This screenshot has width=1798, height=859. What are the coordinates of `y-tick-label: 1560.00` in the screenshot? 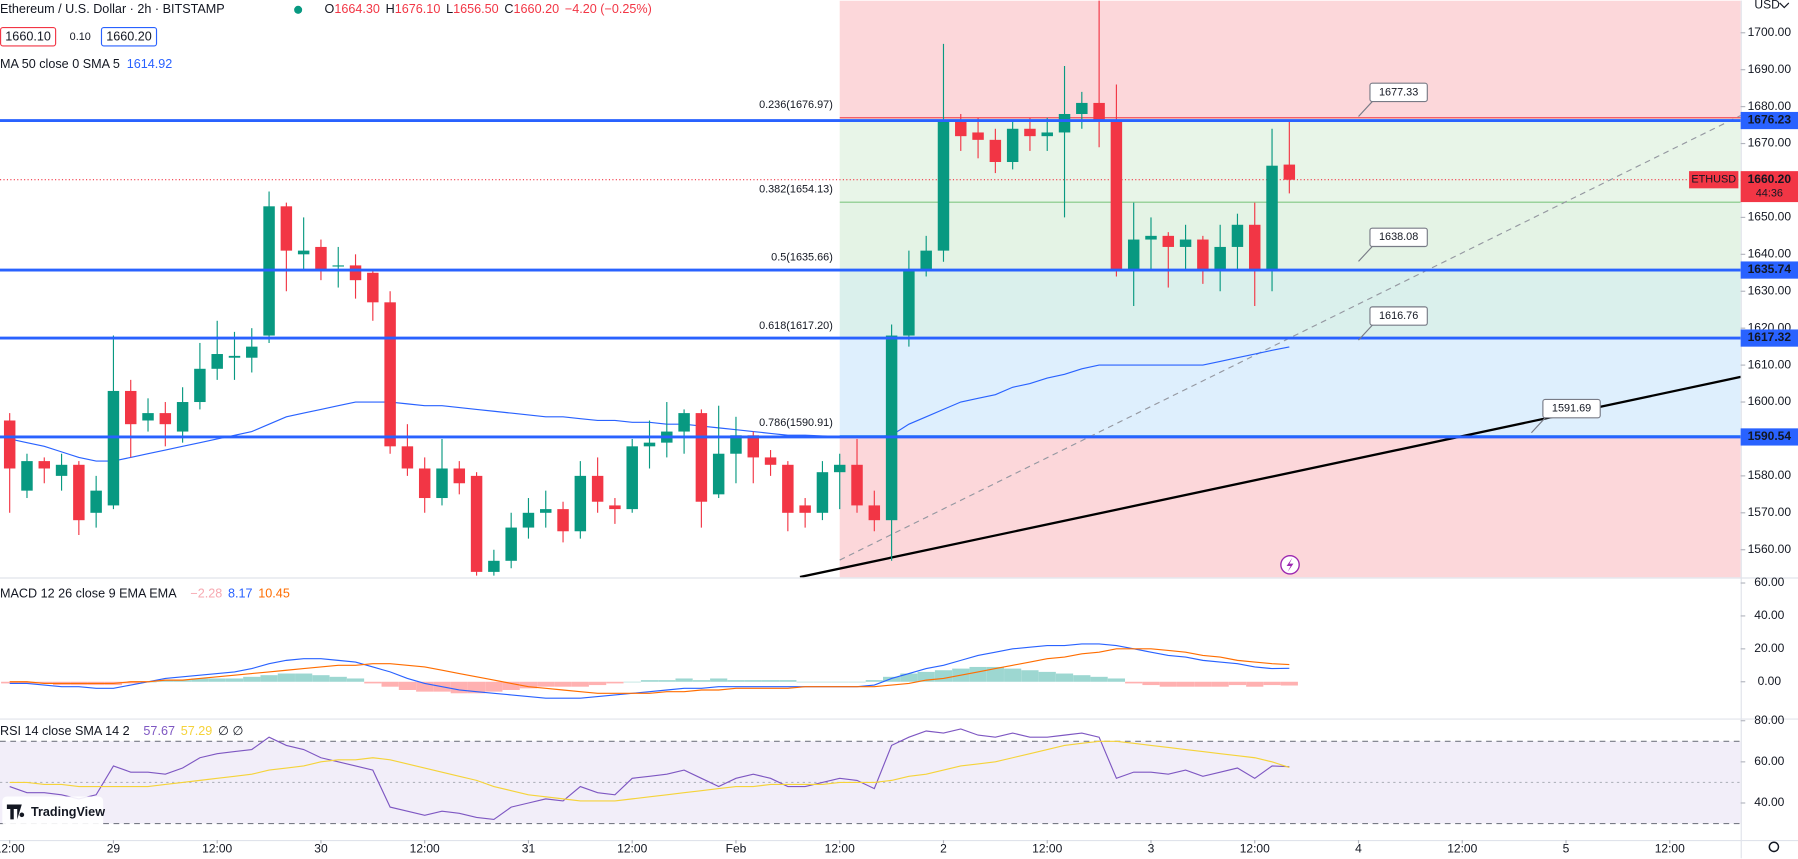 It's located at (1770, 549).